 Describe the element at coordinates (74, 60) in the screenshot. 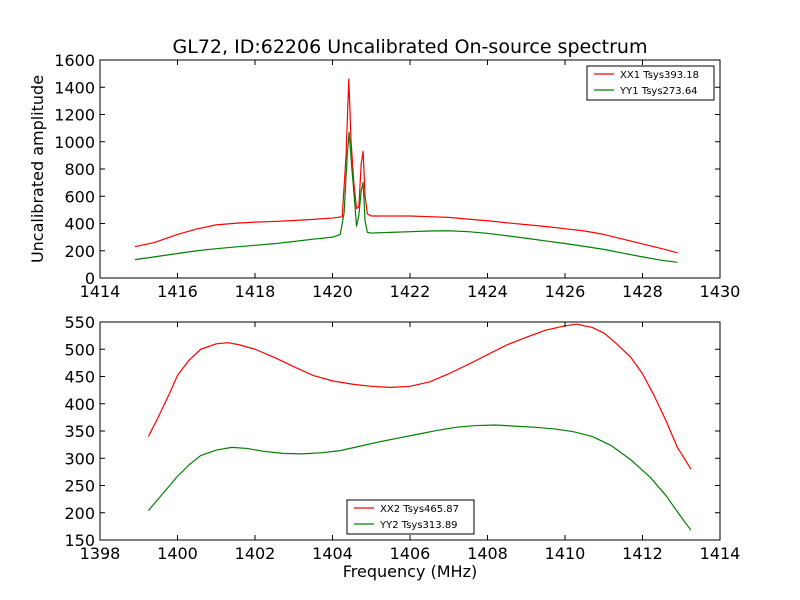

I see `y-tick-label: 1600` at that location.